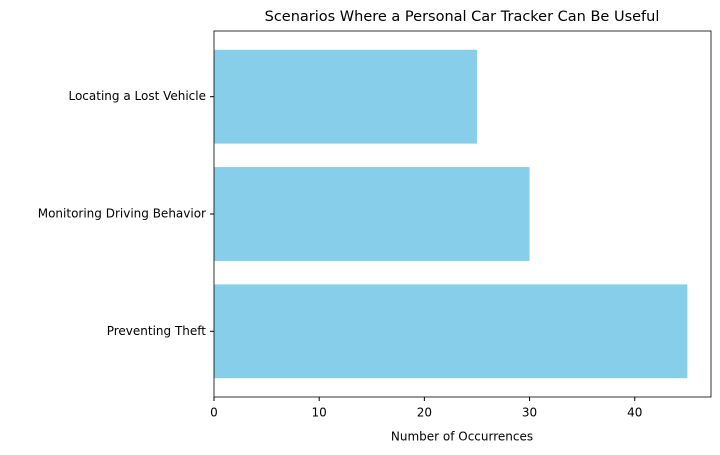 The image size is (720, 455). What do you see at coordinates (319, 413) in the screenshot?
I see `x-tick-label: 10` at bounding box center [319, 413].